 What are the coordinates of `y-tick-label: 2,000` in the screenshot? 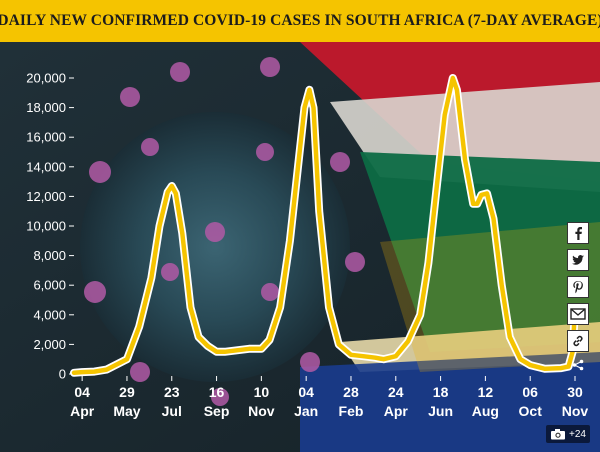 It's located at (49, 344).